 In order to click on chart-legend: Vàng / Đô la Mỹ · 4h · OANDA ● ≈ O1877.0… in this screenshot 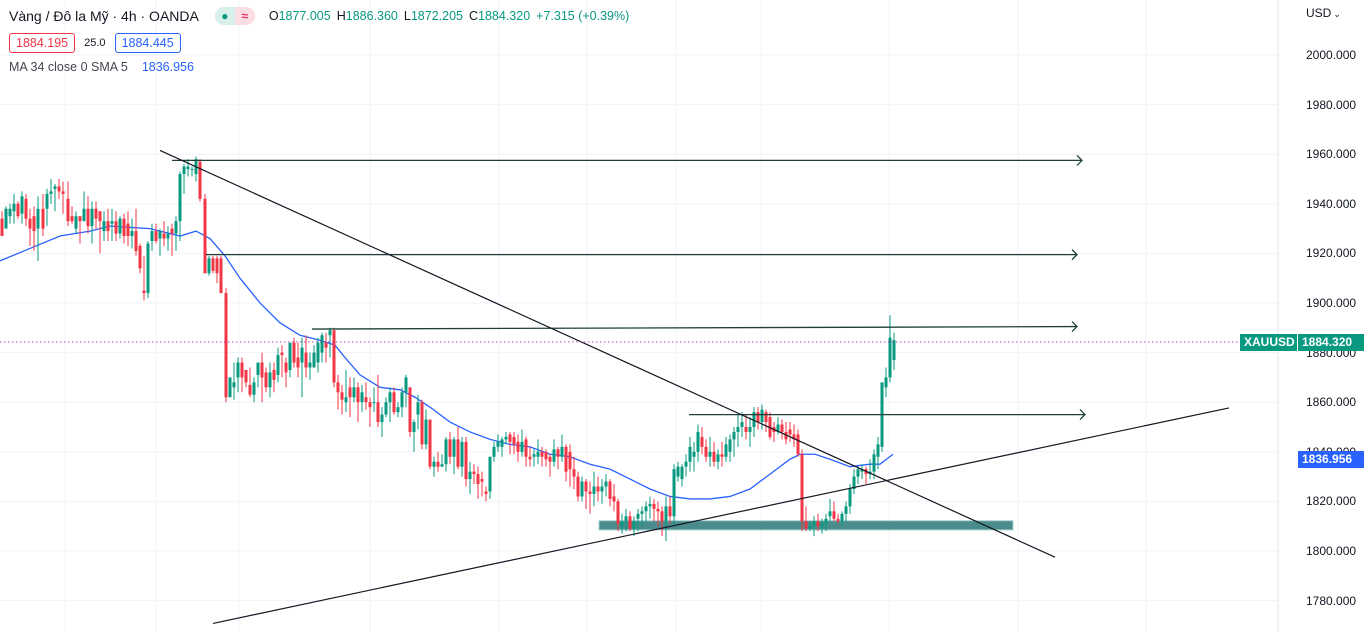, I will do `click(319, 39)`.